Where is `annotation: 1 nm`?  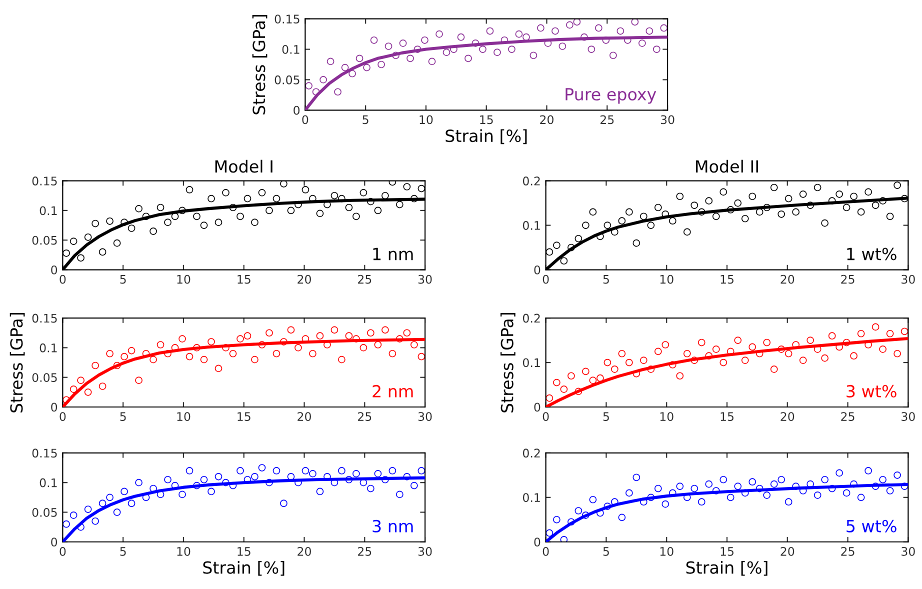 annotation: 1 nm is located at coordinates (393, 254).